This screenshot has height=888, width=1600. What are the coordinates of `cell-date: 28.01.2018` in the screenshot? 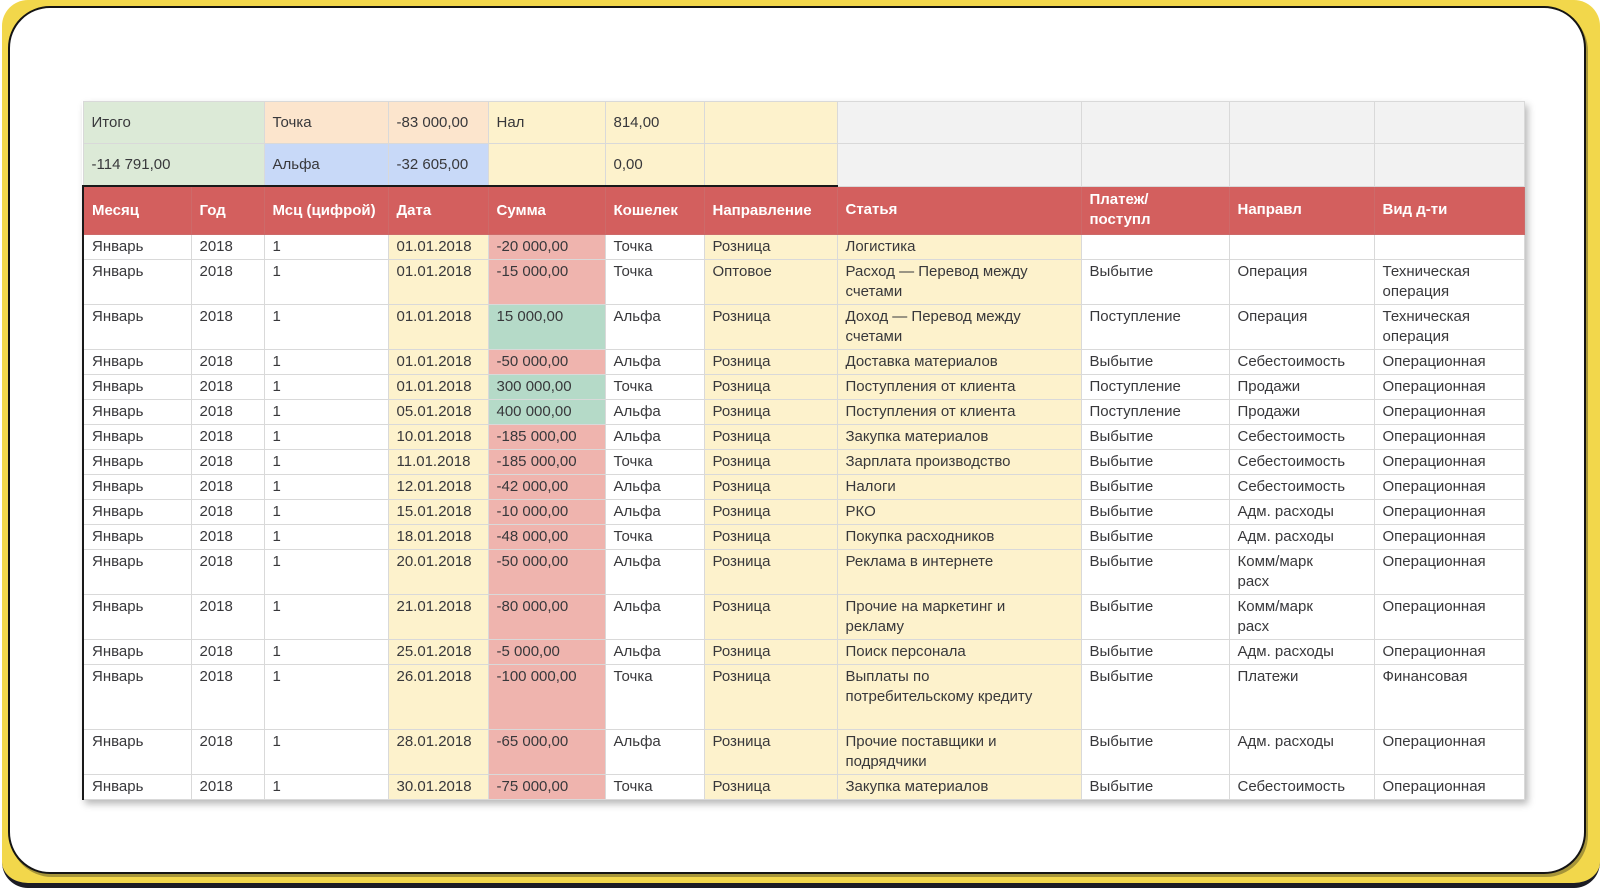 It's located at (438, 752).